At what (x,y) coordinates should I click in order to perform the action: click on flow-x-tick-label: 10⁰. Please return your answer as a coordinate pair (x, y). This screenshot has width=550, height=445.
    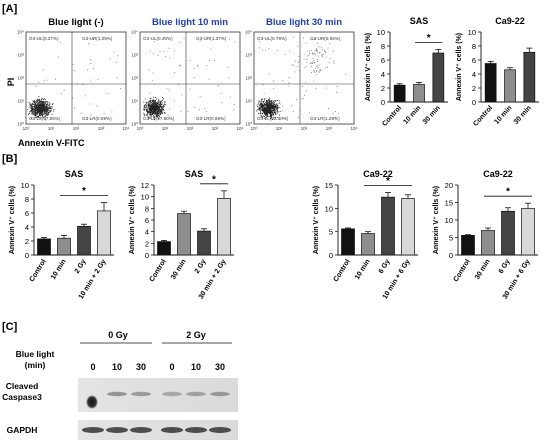
    Looking at the image, I should click on (26, 128).